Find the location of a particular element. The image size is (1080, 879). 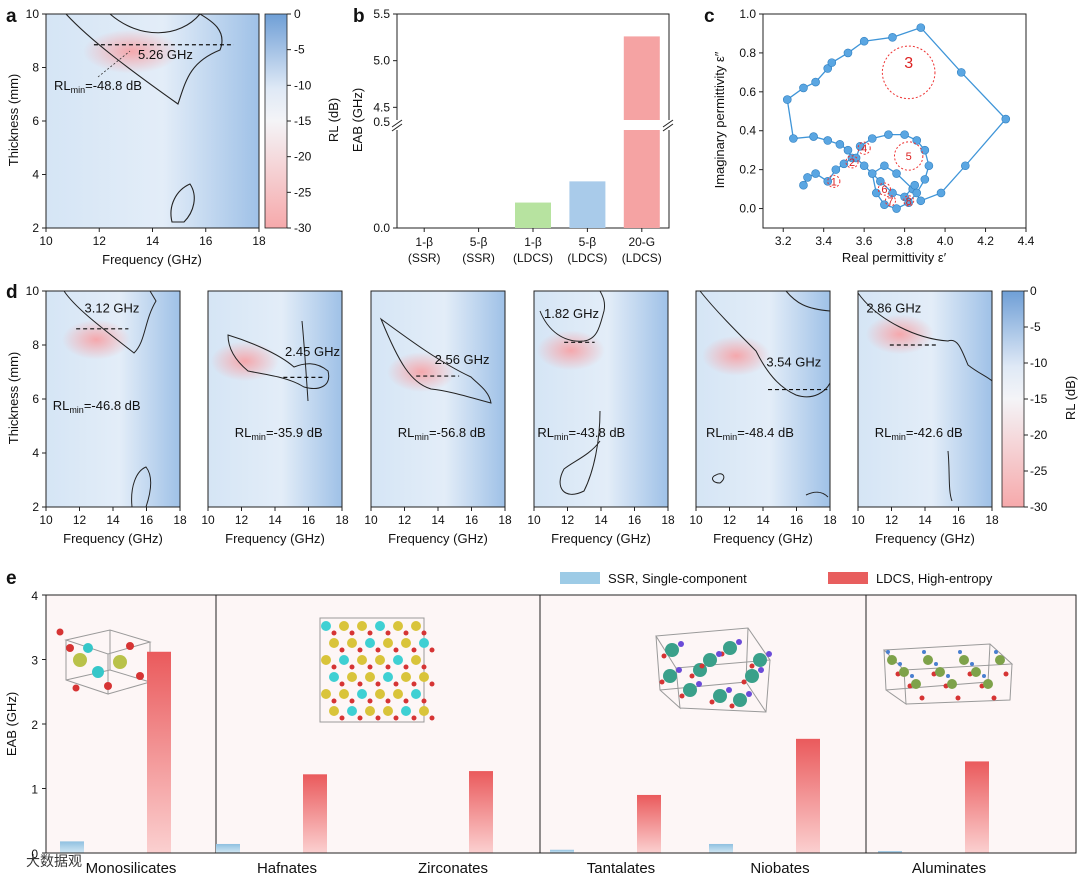

colorbar-d-tick-label: -15 is located at coordinates (1039, 399).